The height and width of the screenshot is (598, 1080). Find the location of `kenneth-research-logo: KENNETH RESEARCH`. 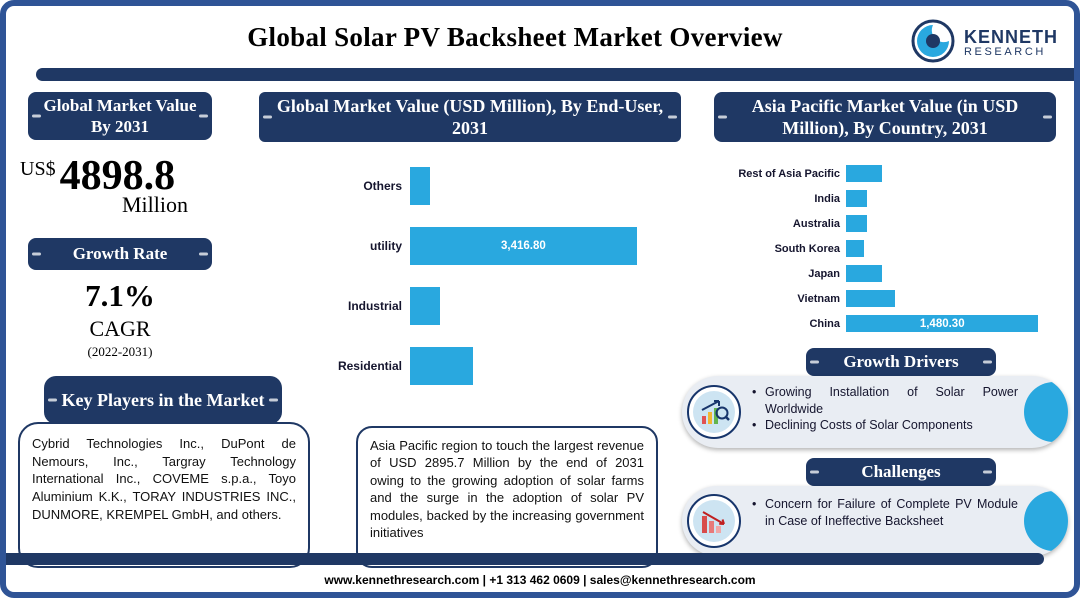

kenneth-research-logo: KENNETH RESEARCH is located at coordinates (984, 43).